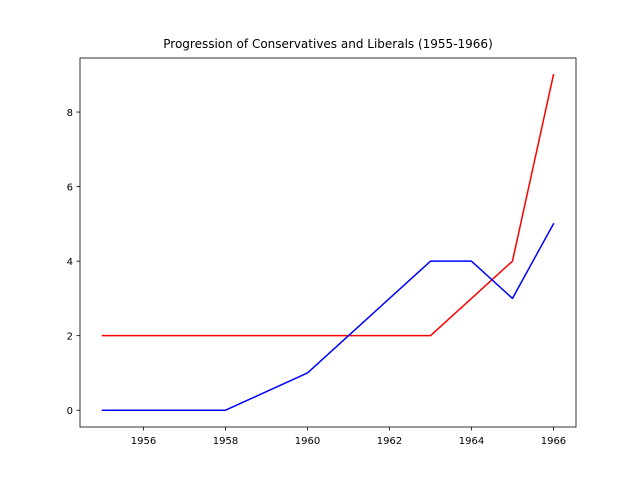  Describe the element at coordinates (70, 113) in the screenshot. I see `y-tick-label: 8` at that location.